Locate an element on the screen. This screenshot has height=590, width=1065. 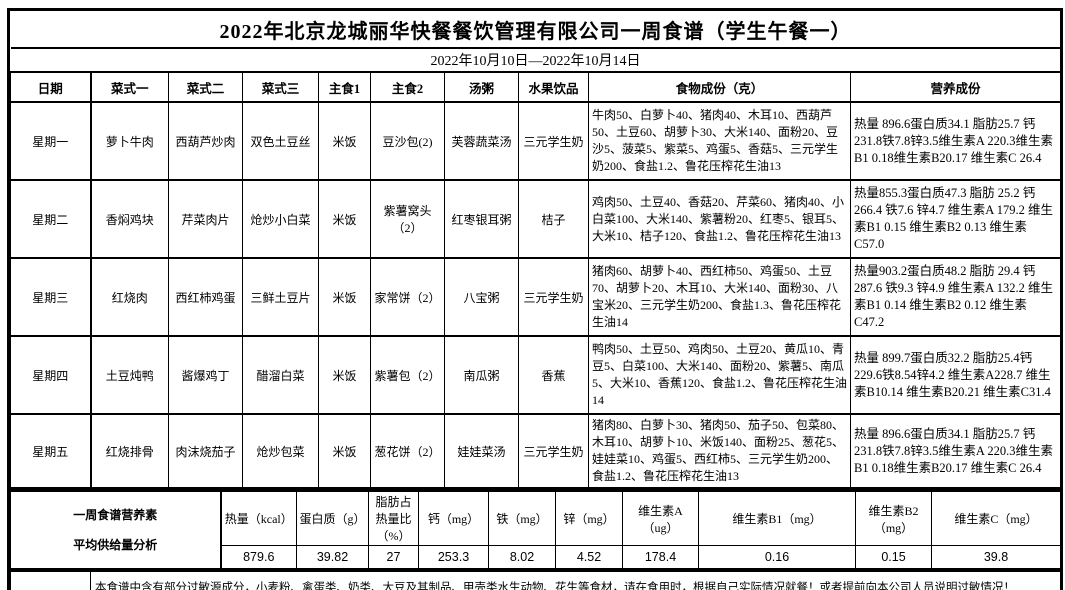
day-cell: 星期四 is located at coordinates (51, 375).